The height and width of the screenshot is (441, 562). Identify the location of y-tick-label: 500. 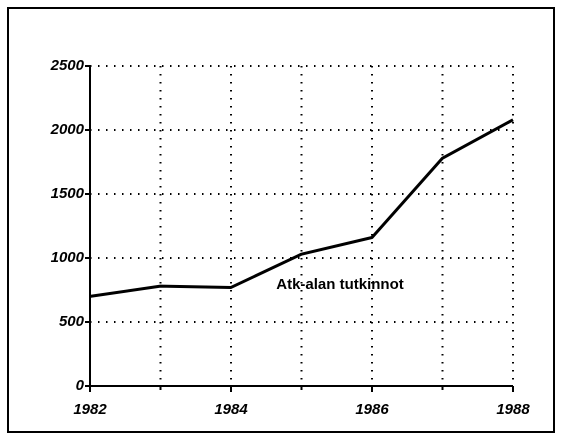
(72, 321).